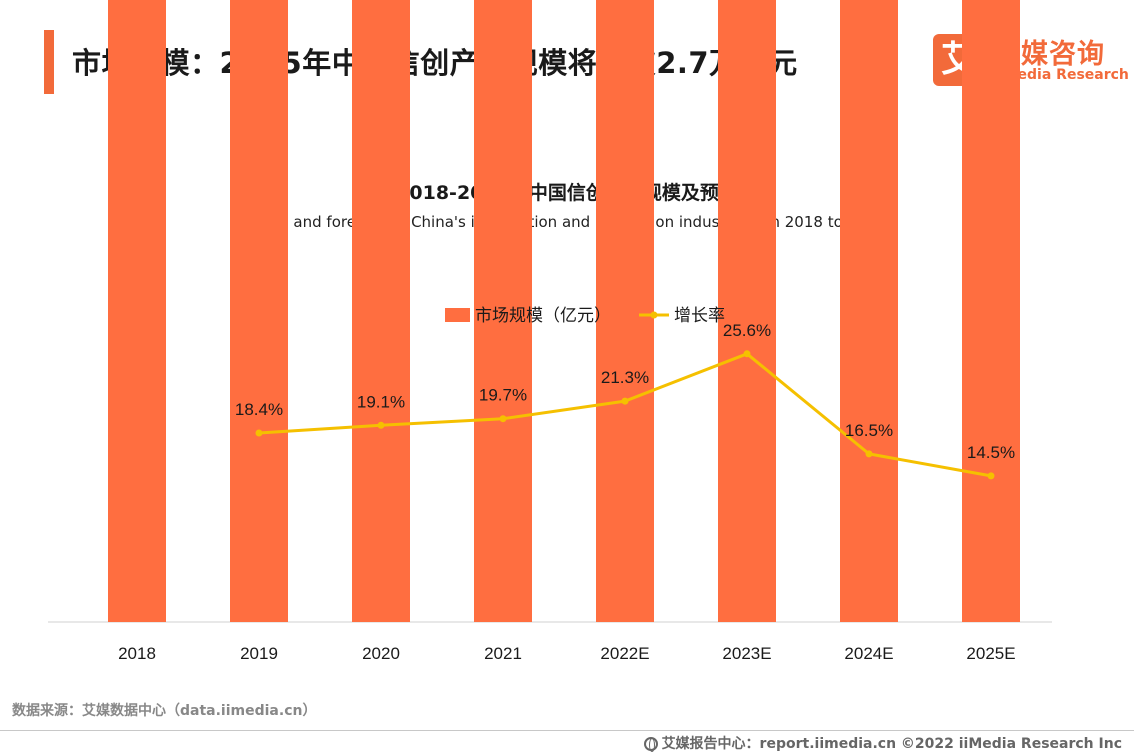 Image resolution: width=1134 pixels, height=756 pixels. I want to click on x-tick-2023E: 2023E, so click(746, 653).